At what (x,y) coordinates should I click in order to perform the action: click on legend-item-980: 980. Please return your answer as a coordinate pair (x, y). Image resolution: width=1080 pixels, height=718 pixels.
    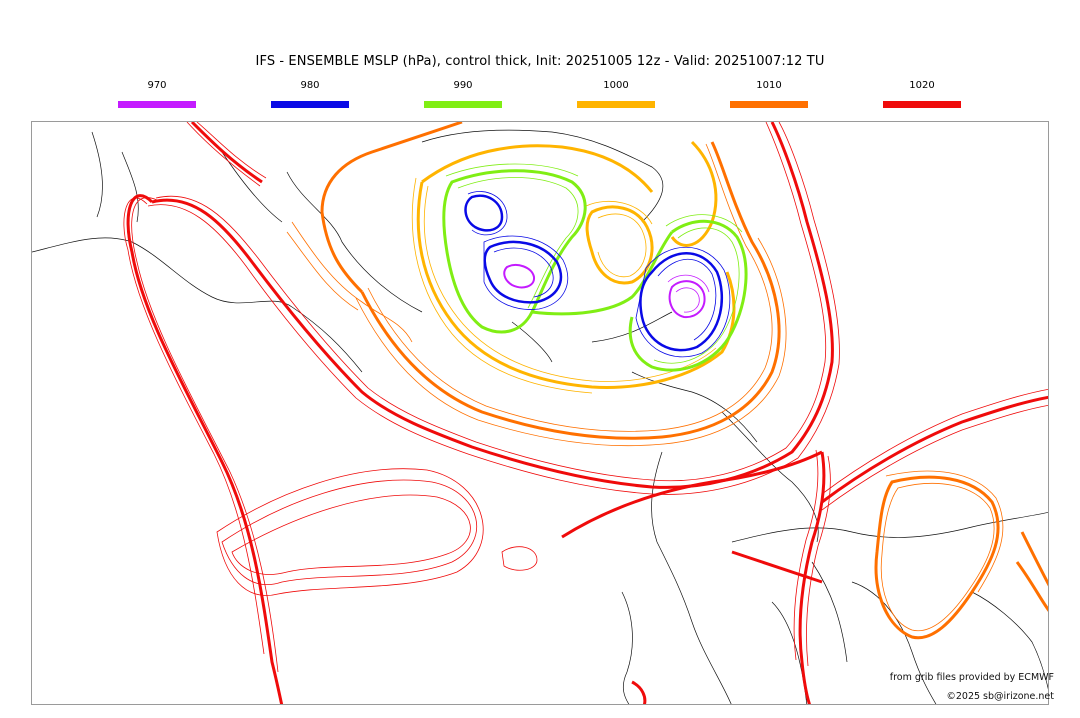
    Looking at the image, I should click on (310, 94).